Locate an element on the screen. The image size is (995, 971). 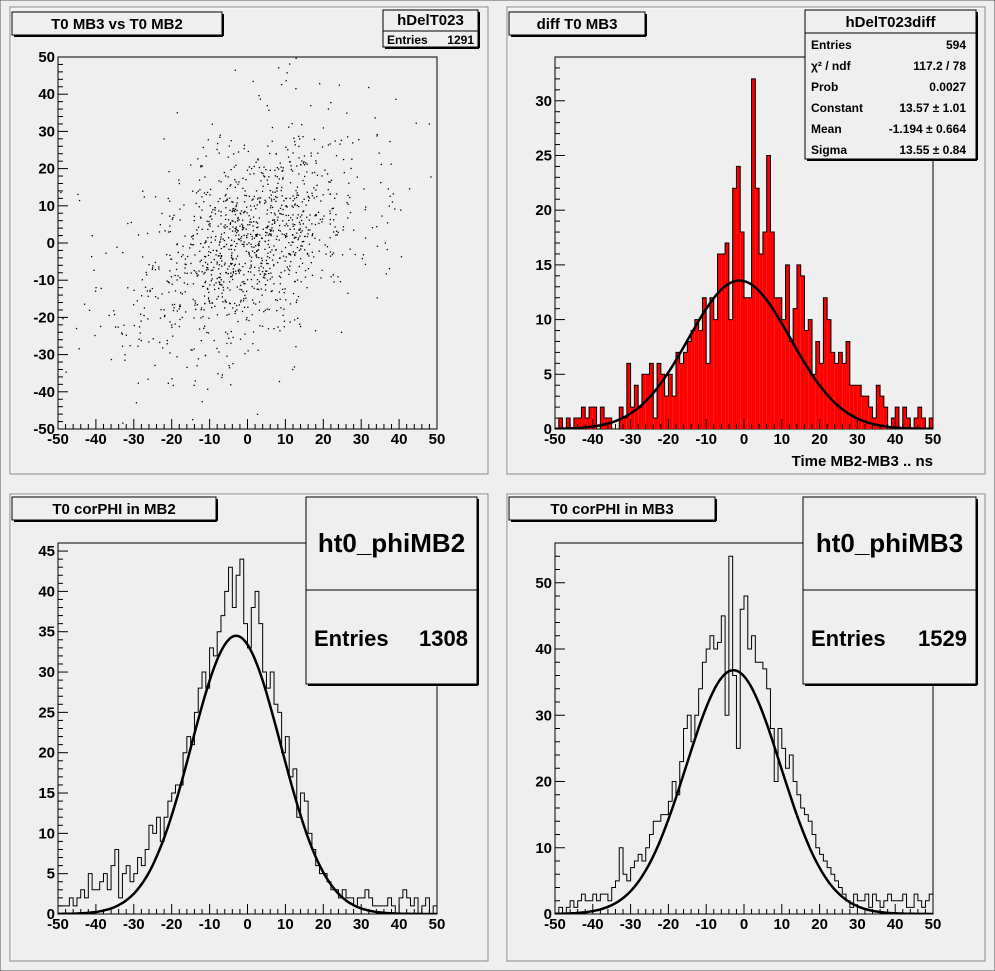
x-tick-label: 50 is located at coordinates (437, 439).